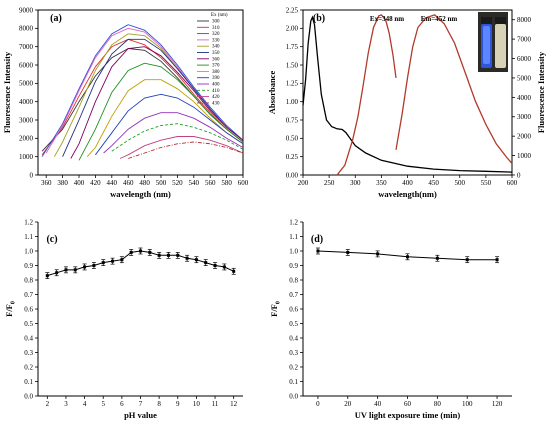 The height and width of the screenshot is (427, 550). I want to click on x-tick-label: 2, so click(48, 404).